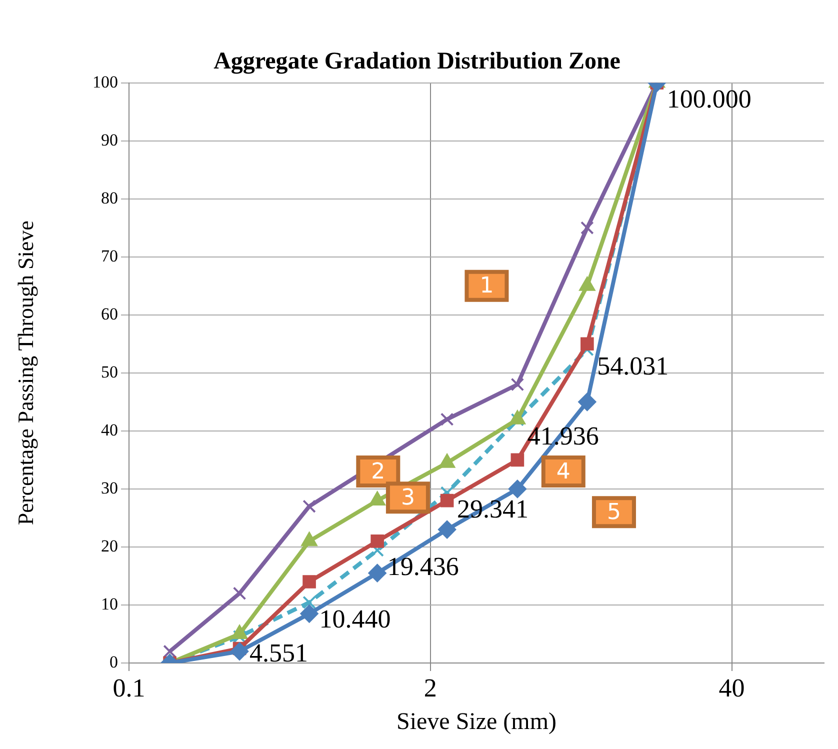 This screenshot has width=838, height=749. Describe the element at coordinates (109, 372) in the screenshot. I see `y-tick-label: 50` at that location.